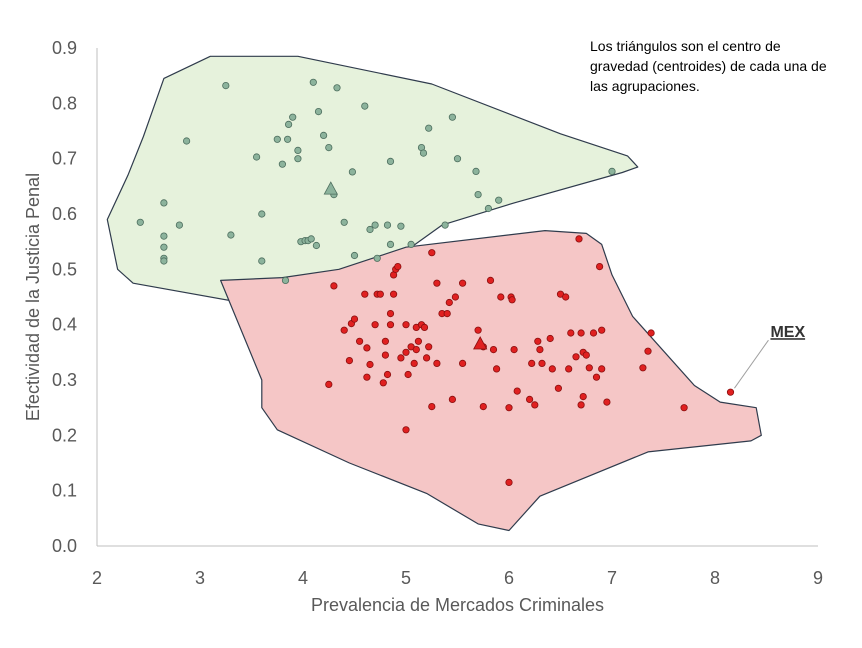 The width and height of the screenshot is (862, 648). I want to click on x-tick-label: 5, so click(406, 578).